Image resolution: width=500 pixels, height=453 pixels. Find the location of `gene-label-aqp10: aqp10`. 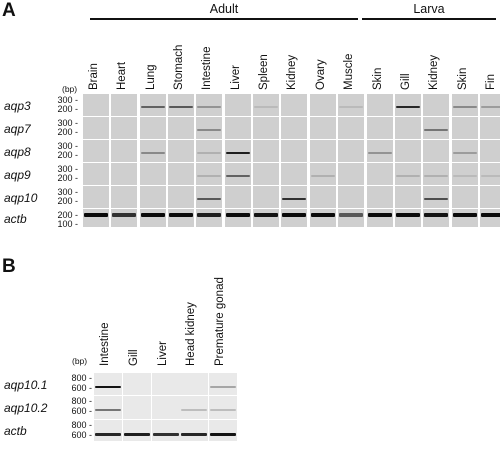

gene-label-aqp10: aqp10 is located at coordinates (21, 197).